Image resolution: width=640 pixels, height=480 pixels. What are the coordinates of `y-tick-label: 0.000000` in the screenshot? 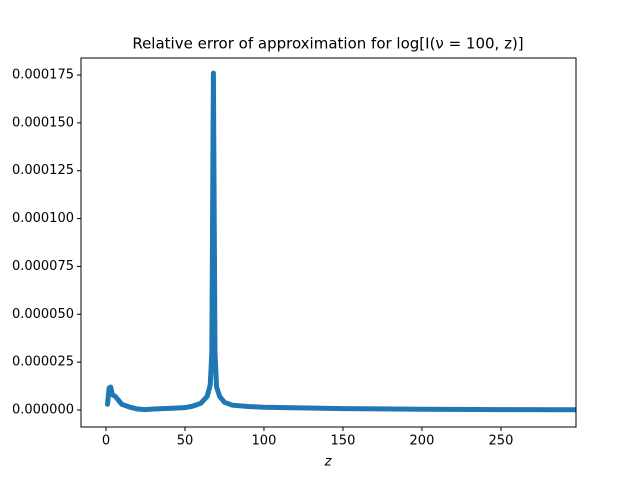 It's located at (43, 409).